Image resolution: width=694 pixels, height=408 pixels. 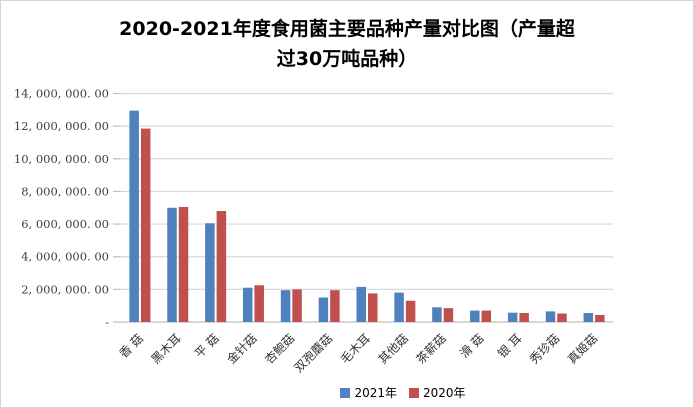 What do you see at coordinates (414, 392) in the screenshot?
I see `legend-swatch-2020年` at bounding box center [414, 392].